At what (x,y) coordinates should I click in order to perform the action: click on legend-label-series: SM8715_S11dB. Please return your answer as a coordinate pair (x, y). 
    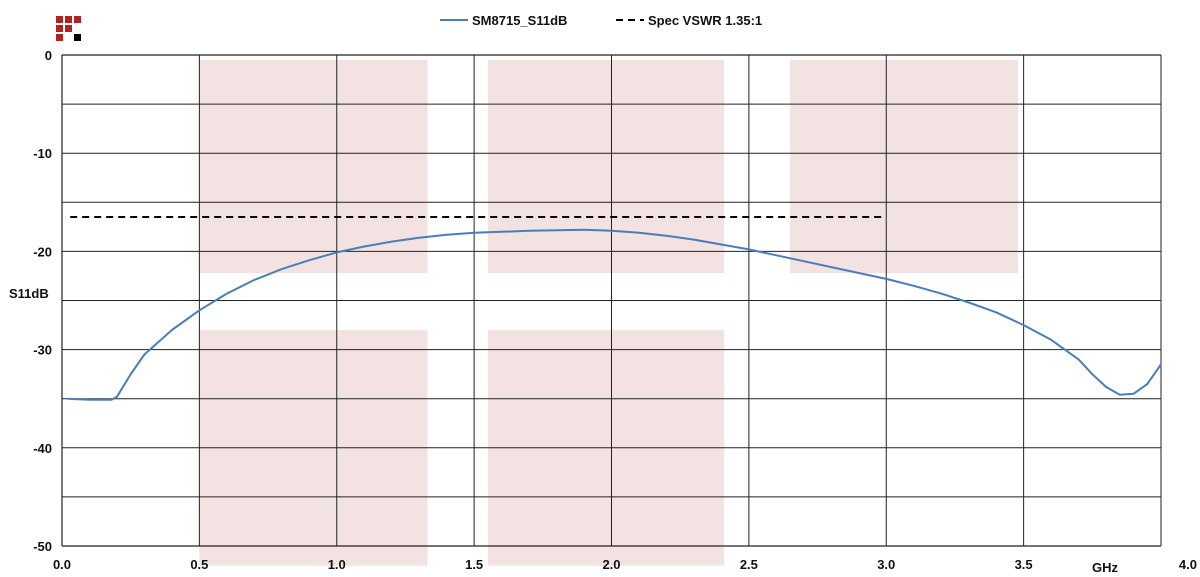
    Looking at the image, I should click on (519, 20).